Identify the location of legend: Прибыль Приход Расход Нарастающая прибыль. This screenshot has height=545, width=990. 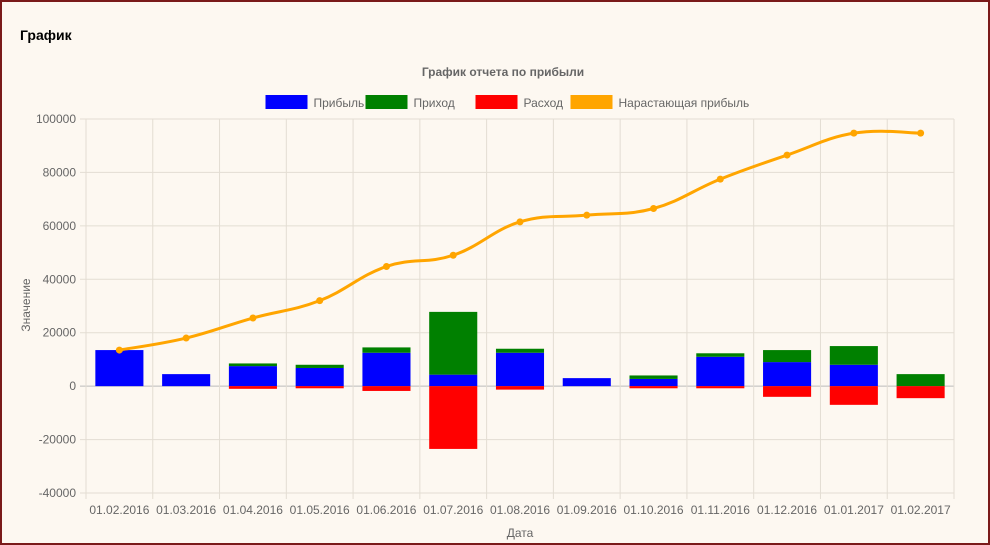
(507, 102).